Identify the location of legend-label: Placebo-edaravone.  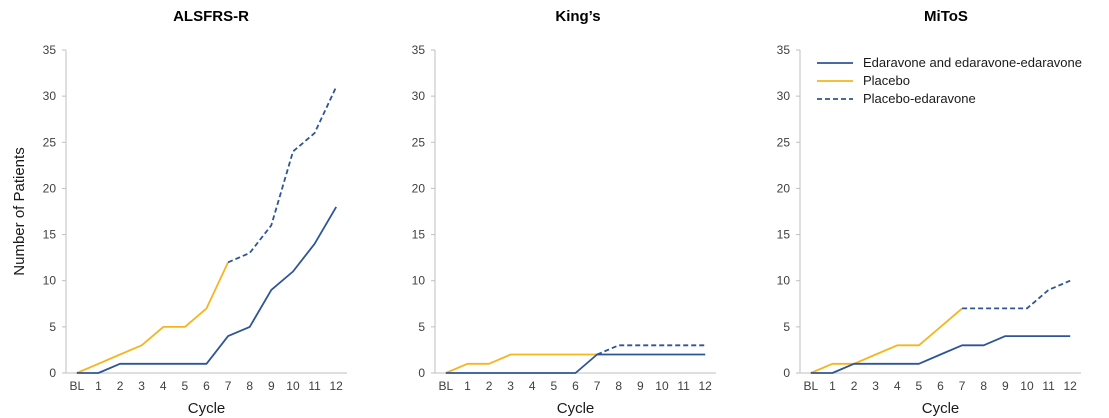
(919, 98).